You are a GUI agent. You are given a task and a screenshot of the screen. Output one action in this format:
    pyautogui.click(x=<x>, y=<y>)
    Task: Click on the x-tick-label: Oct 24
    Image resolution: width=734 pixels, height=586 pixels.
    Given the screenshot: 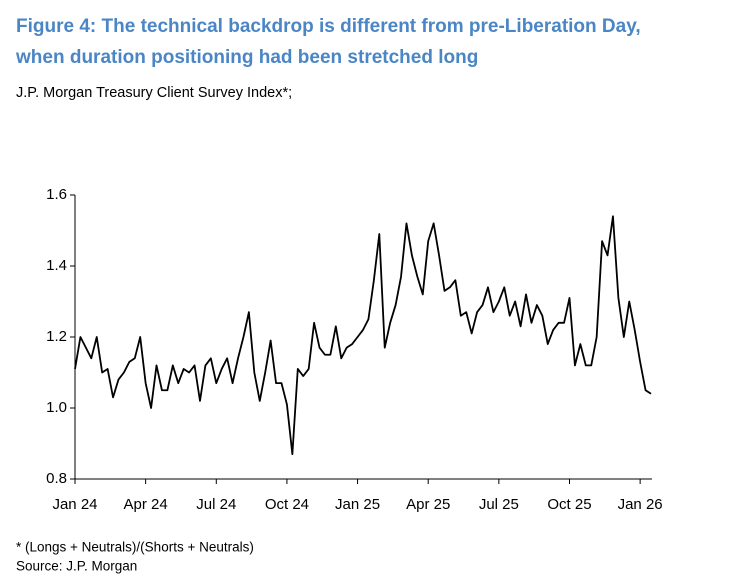 What is the action you would take?
    pyautogui.click(x=287, y=504)
    